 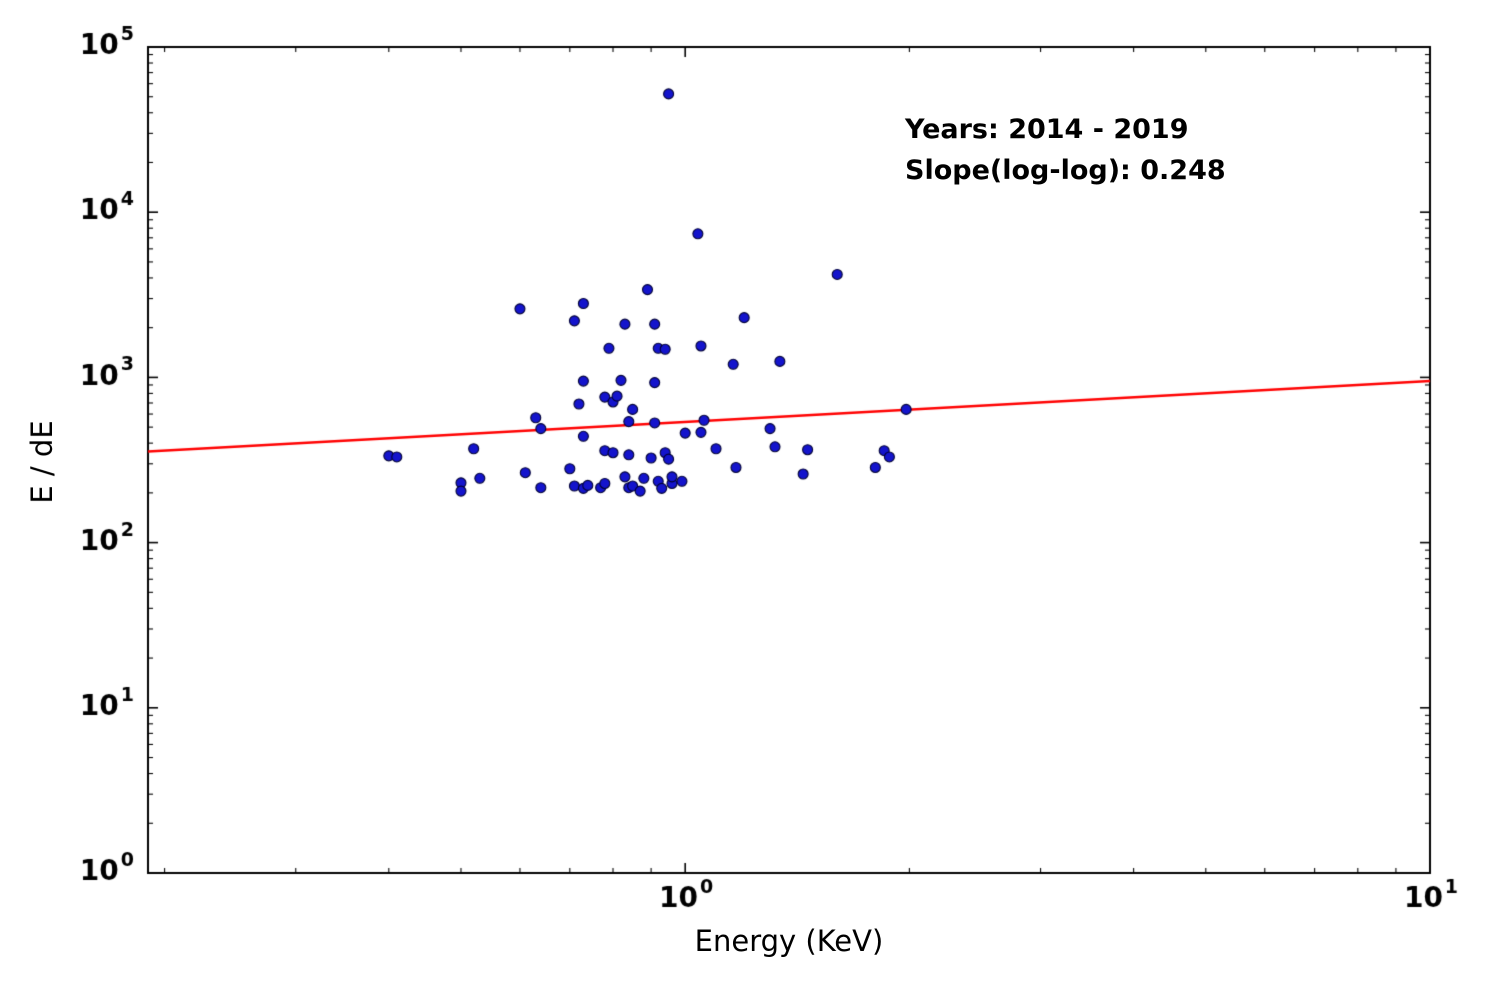 I want to click on x-axis-label: Energy (KeV), so click(x=789, y=941).